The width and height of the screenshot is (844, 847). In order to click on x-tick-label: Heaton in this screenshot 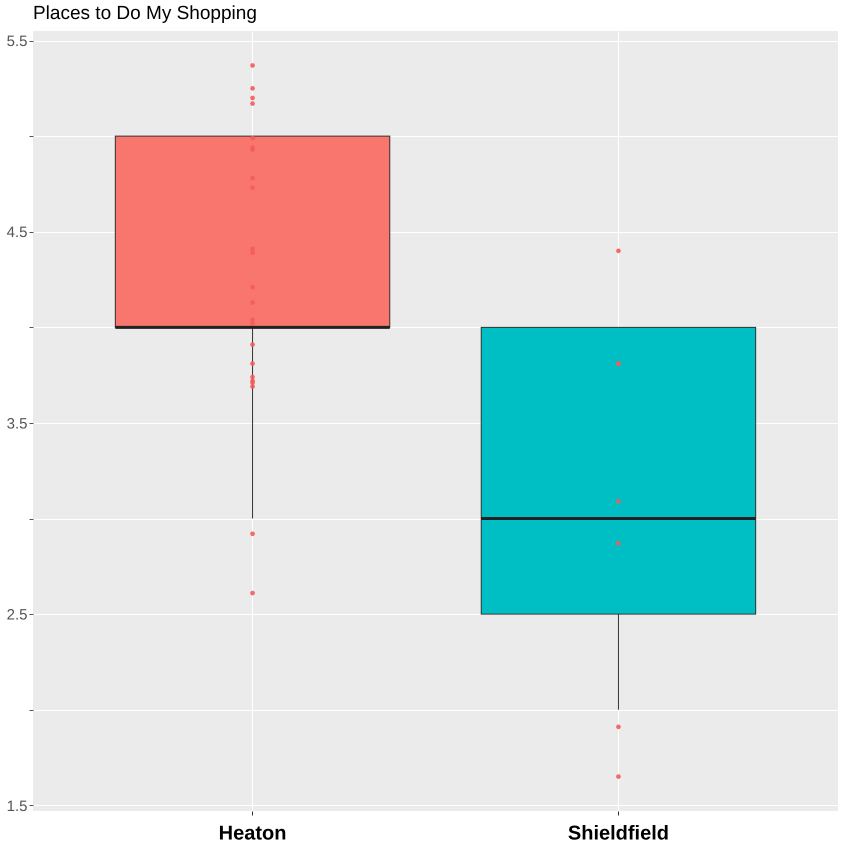, I will do `click(252, 833)`.